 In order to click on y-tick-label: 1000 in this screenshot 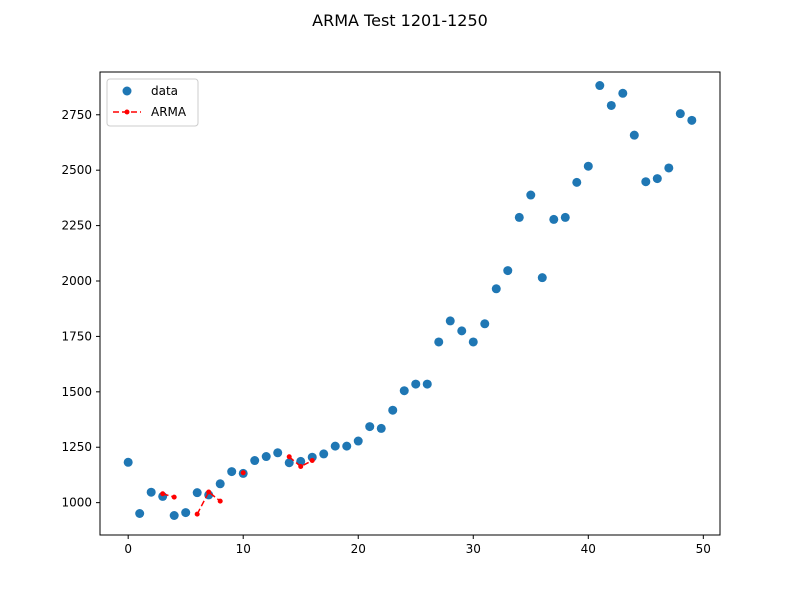, I will do `click(76, 503)`.